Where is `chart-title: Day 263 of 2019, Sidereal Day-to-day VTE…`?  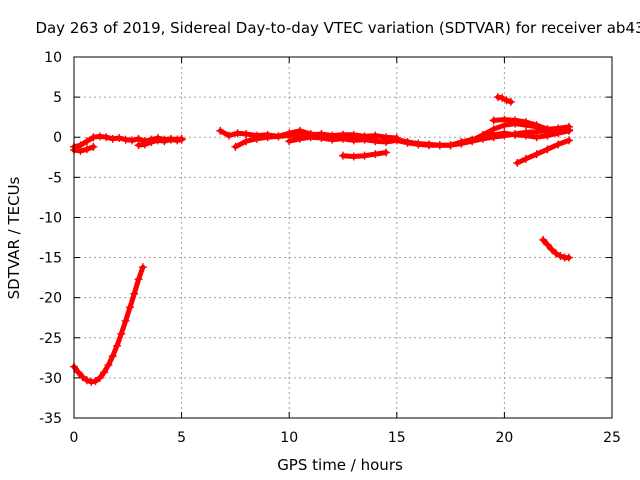 chart-title: Day 263 of 2019, Sidereal Day-to-day VTE… is located at coordinates (337, 28).